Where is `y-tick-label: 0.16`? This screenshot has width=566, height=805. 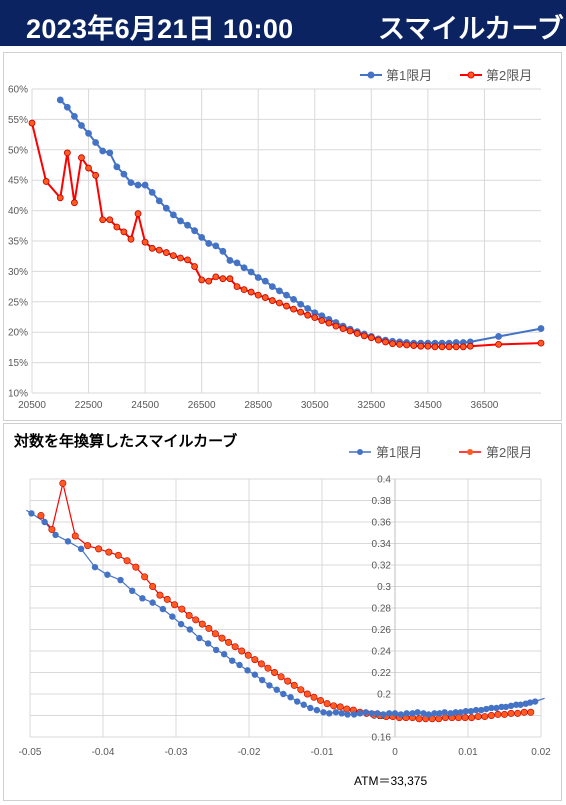 y-tick-label: 0.16 is located at coordinates (382, 738).